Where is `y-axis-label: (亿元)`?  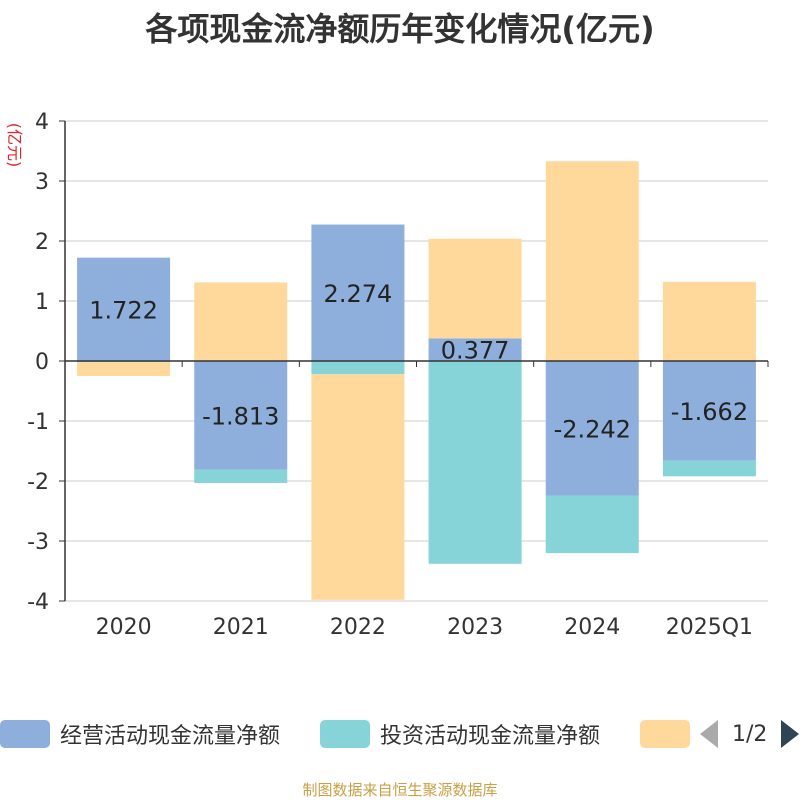 y-axis-label: (亿元) is located at coordinates (14, 145).